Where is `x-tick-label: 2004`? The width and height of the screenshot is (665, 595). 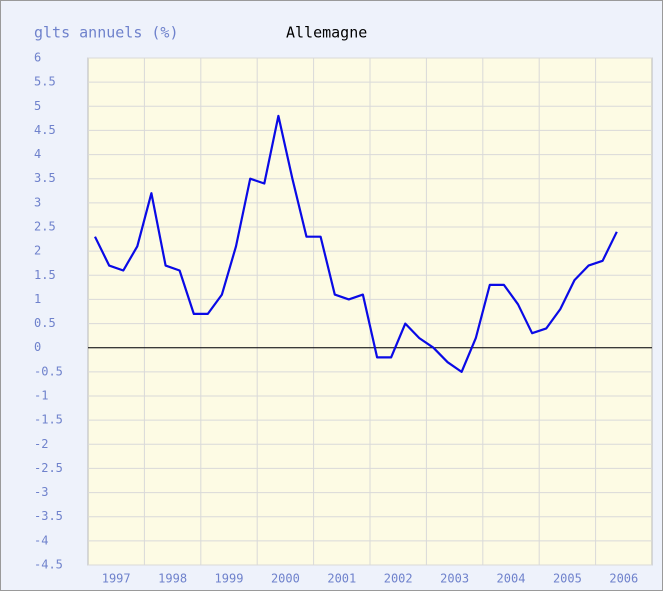 x-tick-label: 2004 is located at coordinates (511, 579).